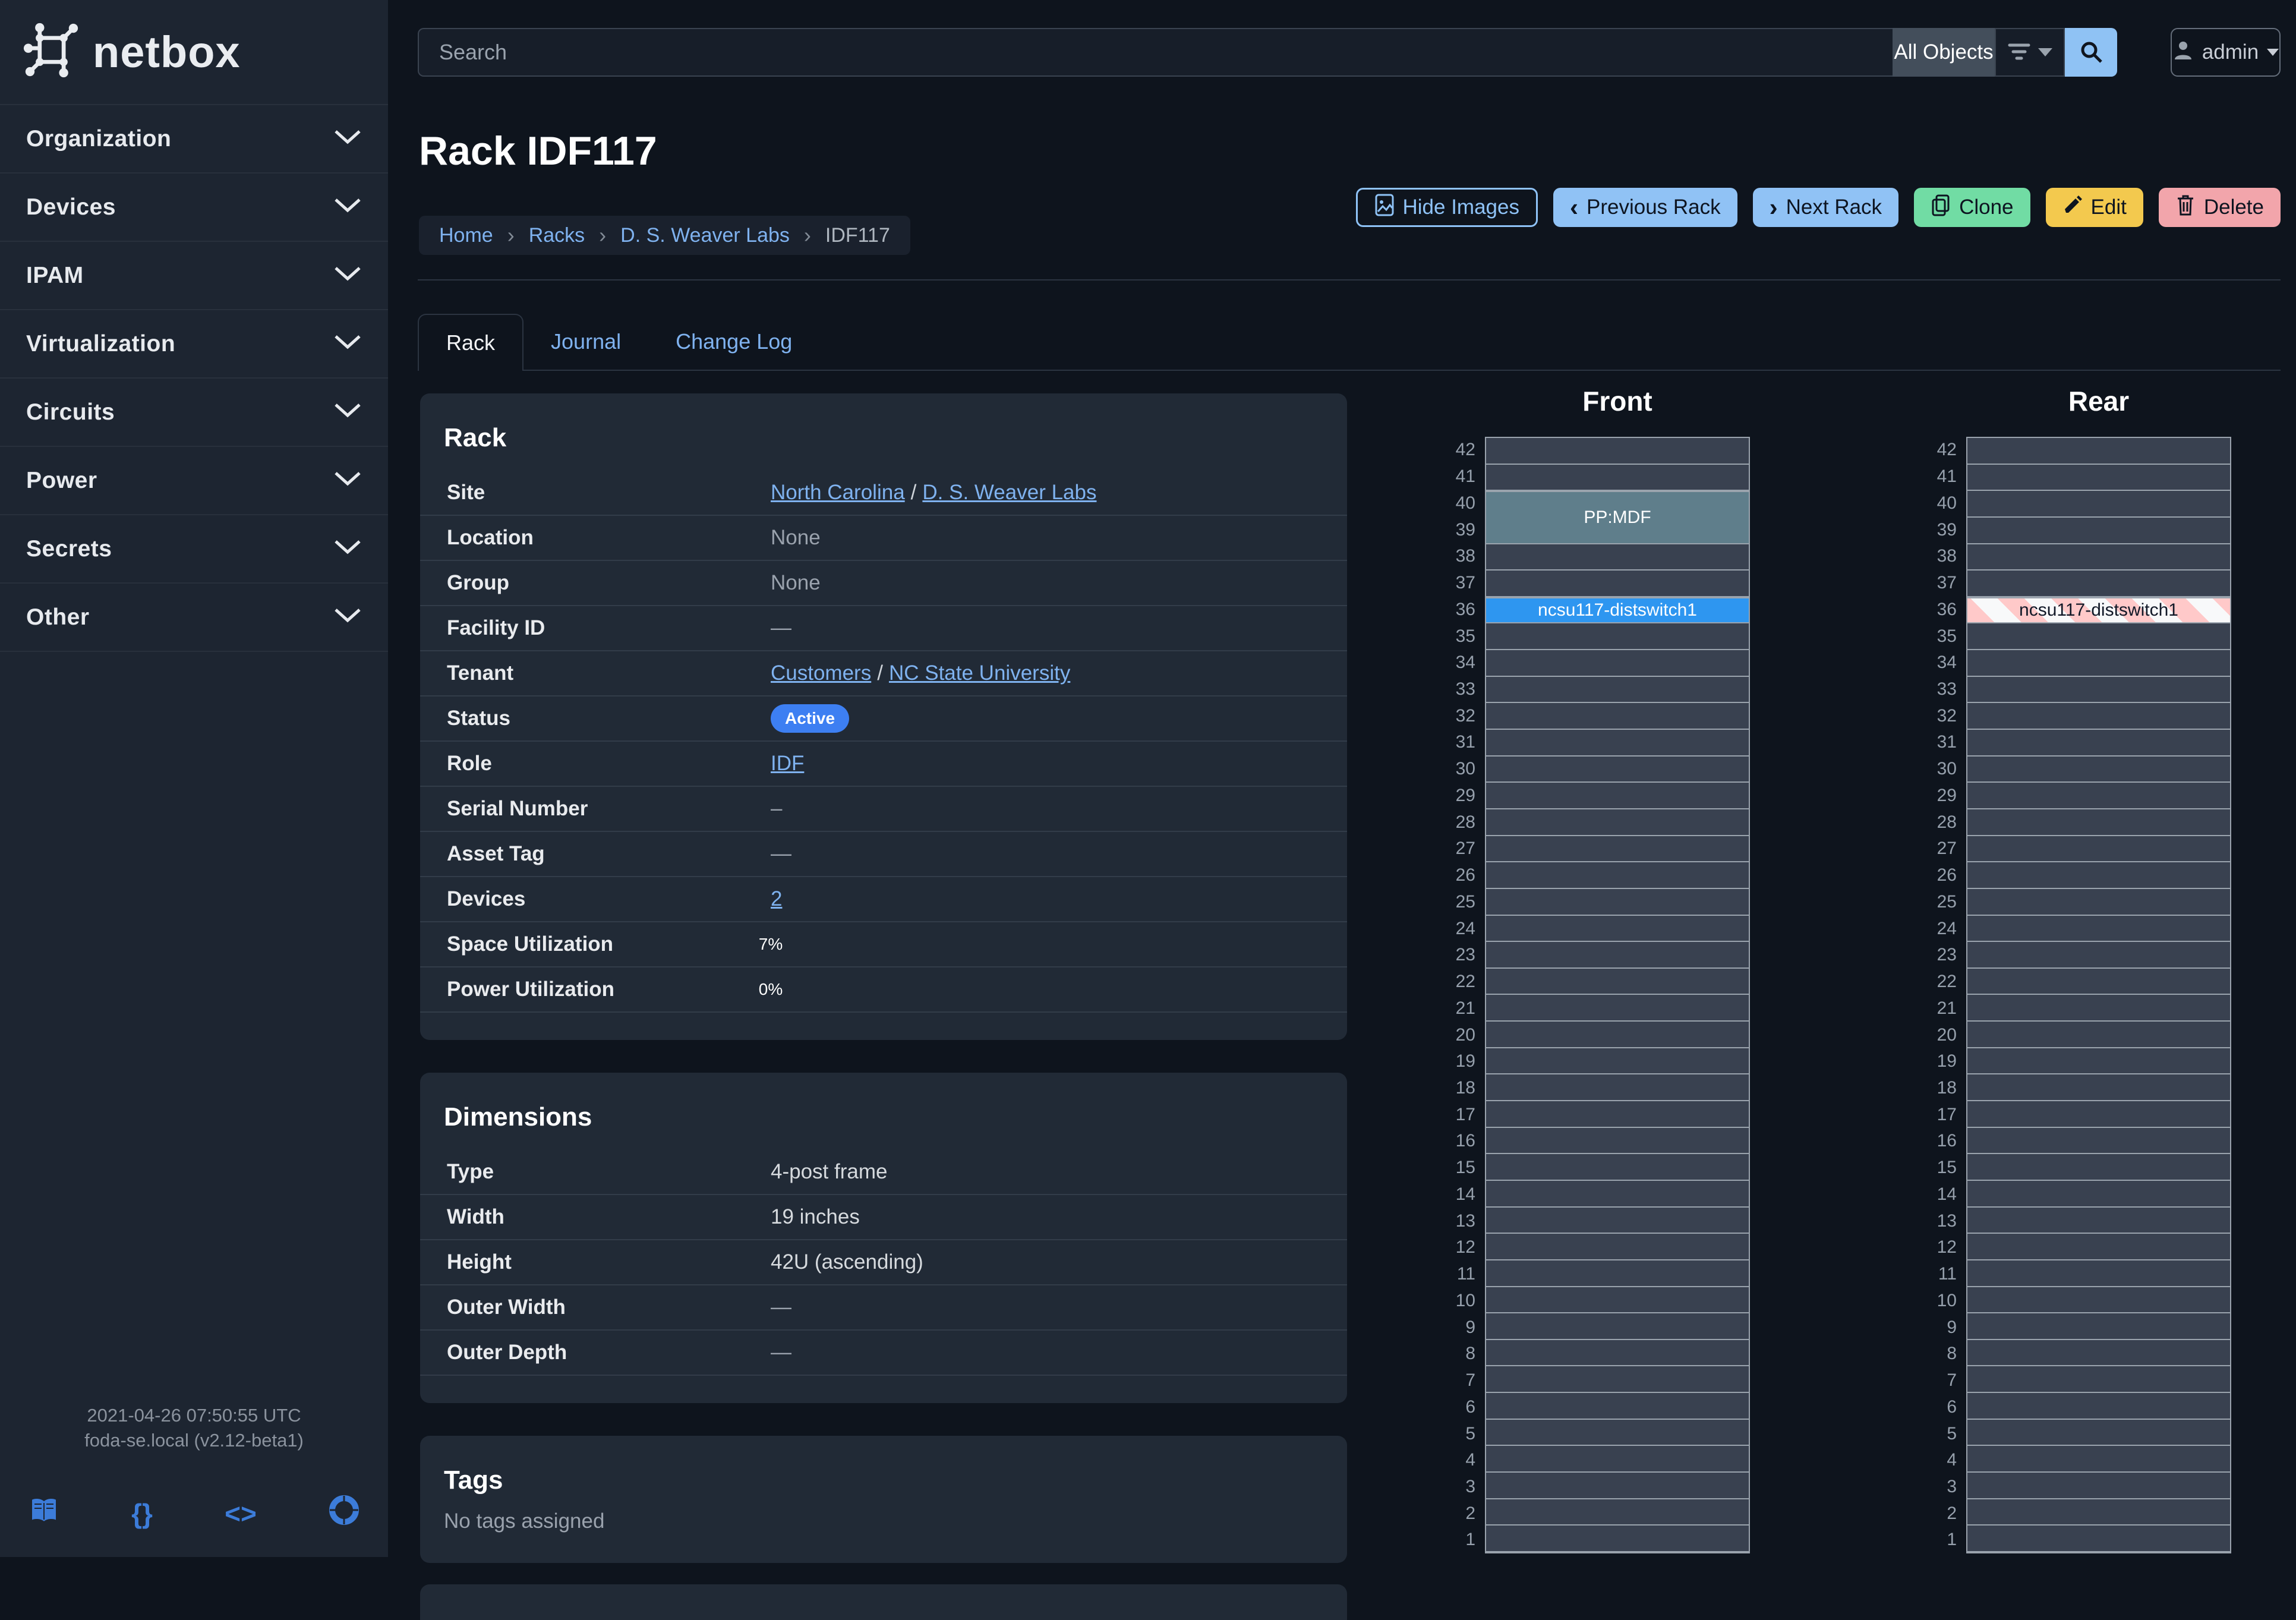 The width and height of the screenshot is (2296, 1620). Describe the element at coordinates (705, 235) in the screenshot. I see `breadcrumb-site-link: D. S. Weaver Labs` at that location.